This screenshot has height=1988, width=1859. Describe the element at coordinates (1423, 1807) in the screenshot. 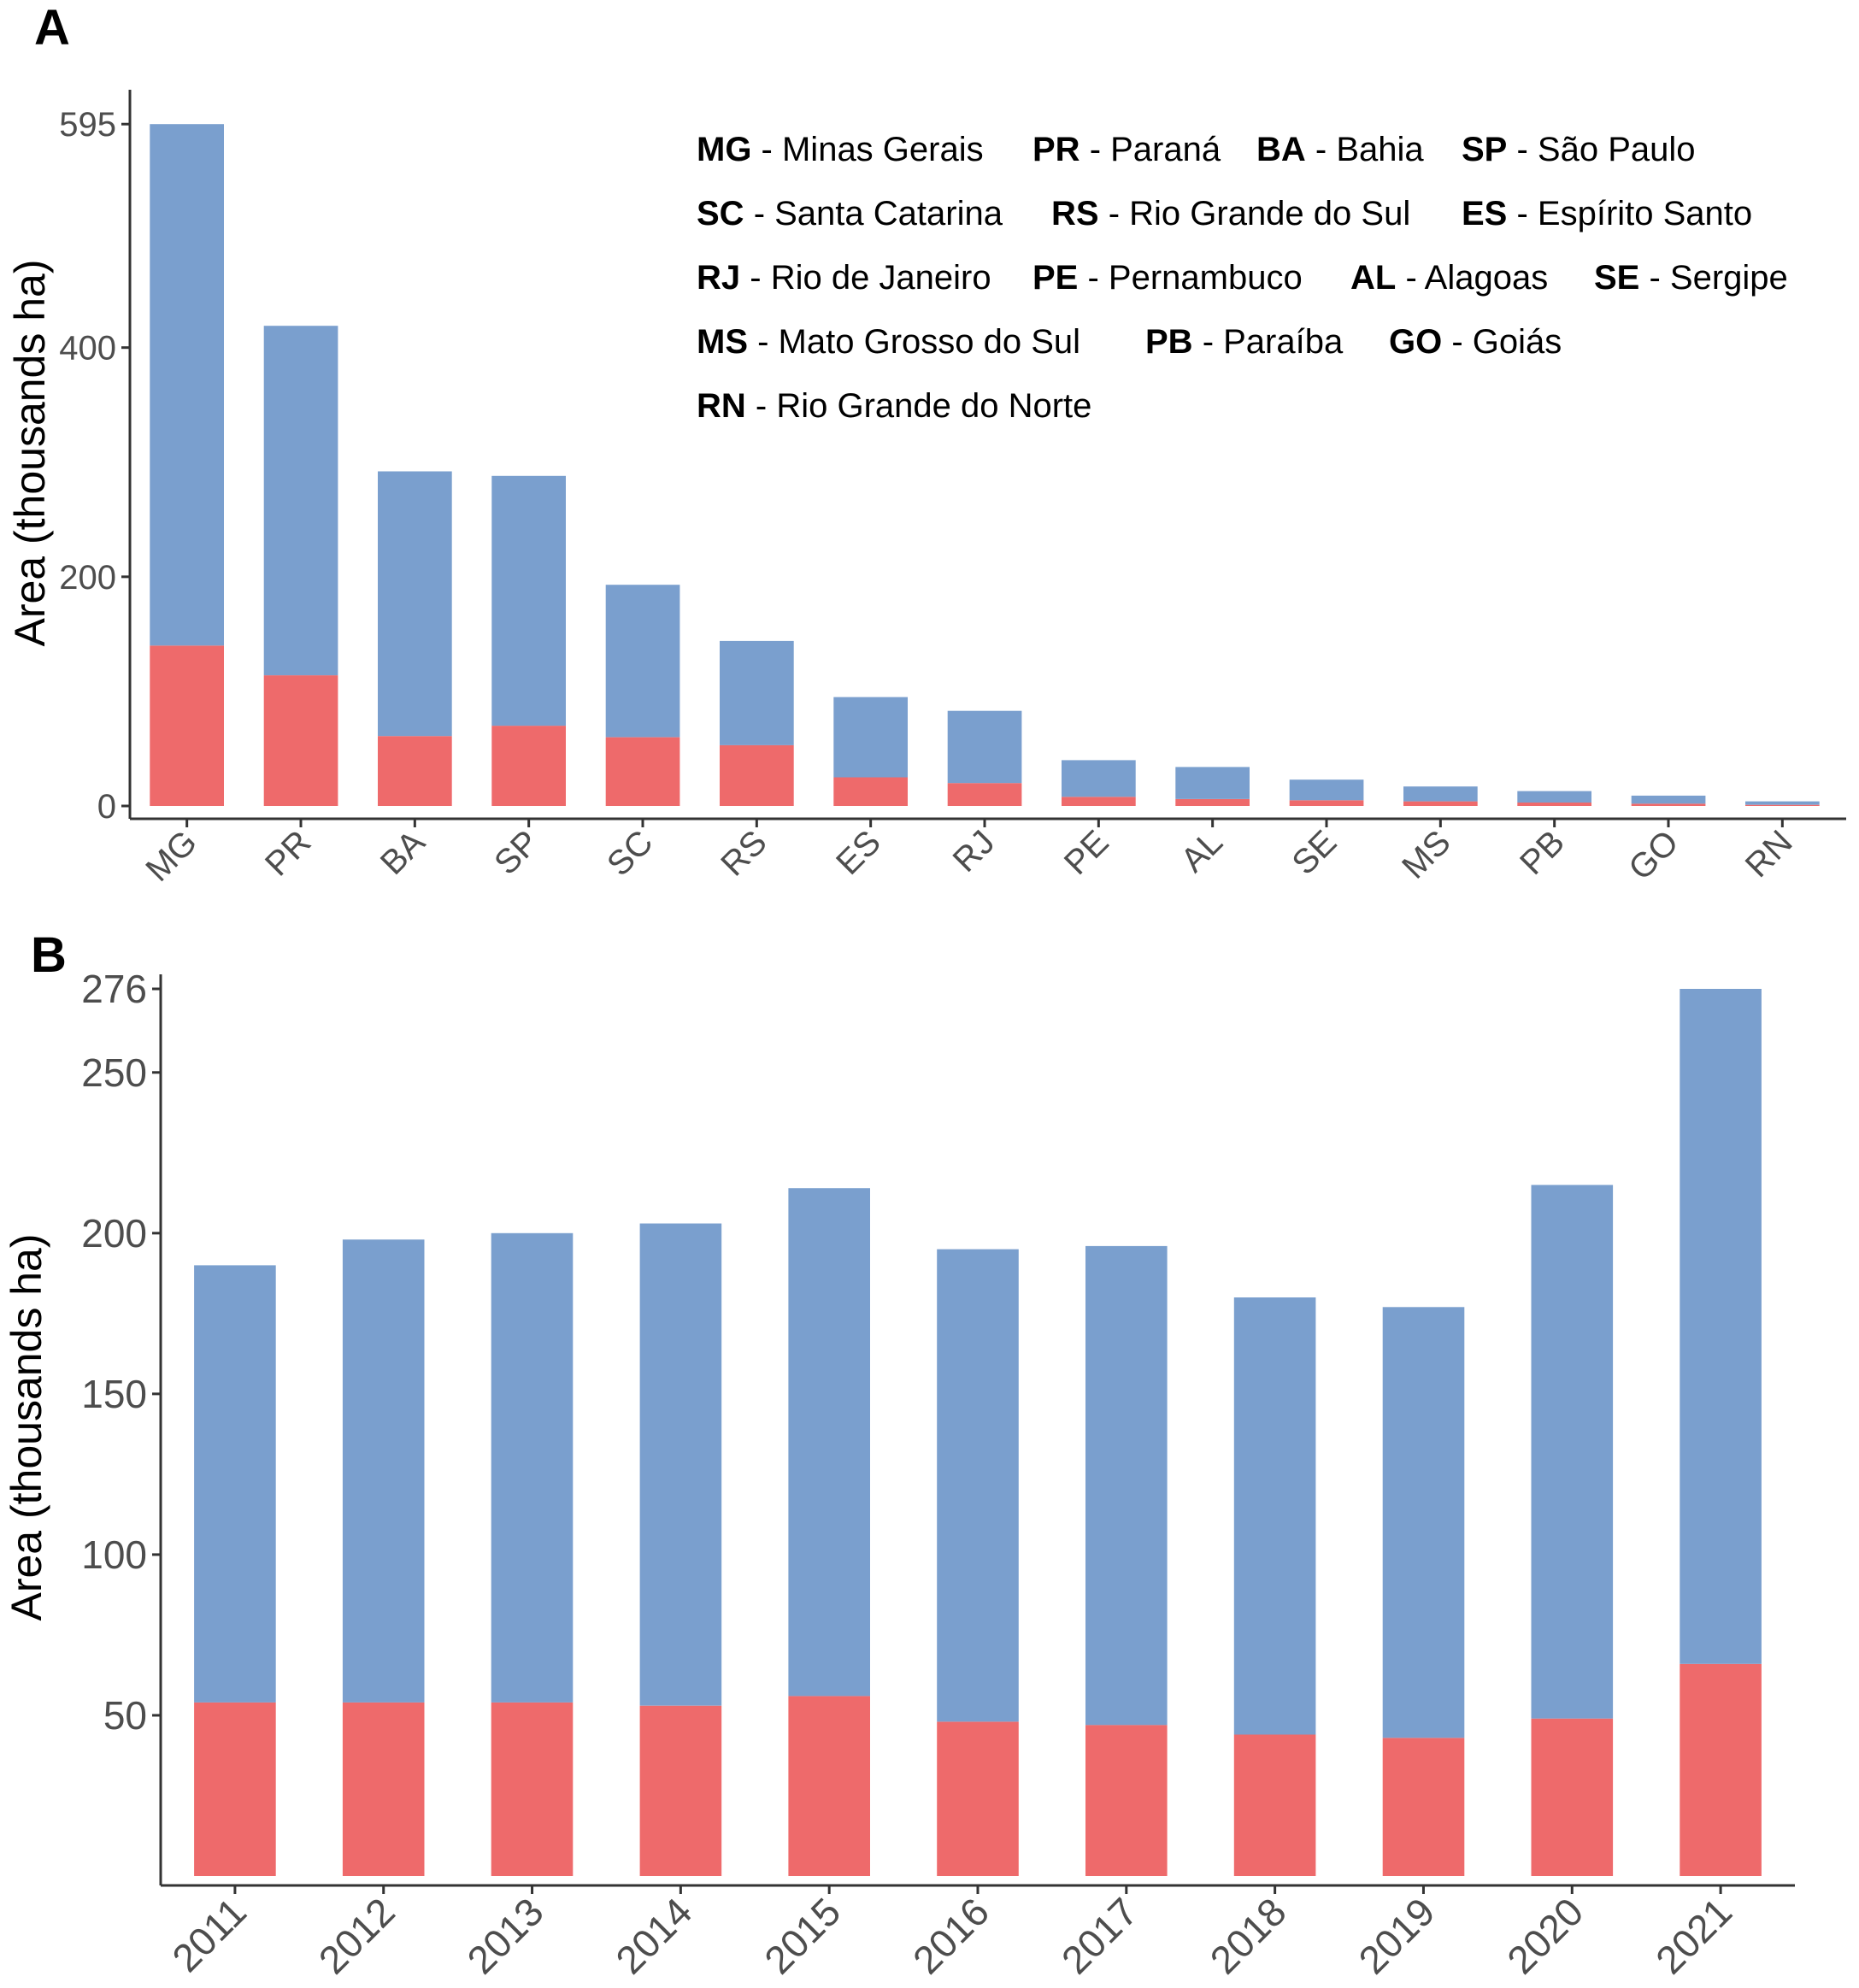

I see `panel-b-bar-2019-lower` at that location.